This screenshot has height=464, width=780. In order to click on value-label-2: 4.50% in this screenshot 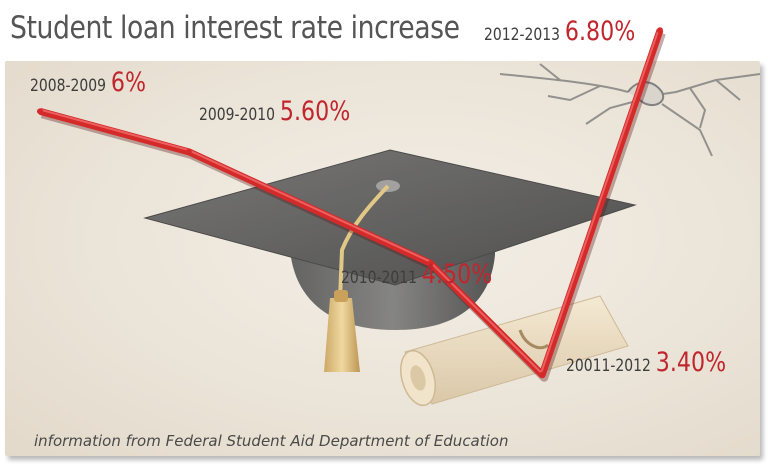, I will do `click(456, 275)`.